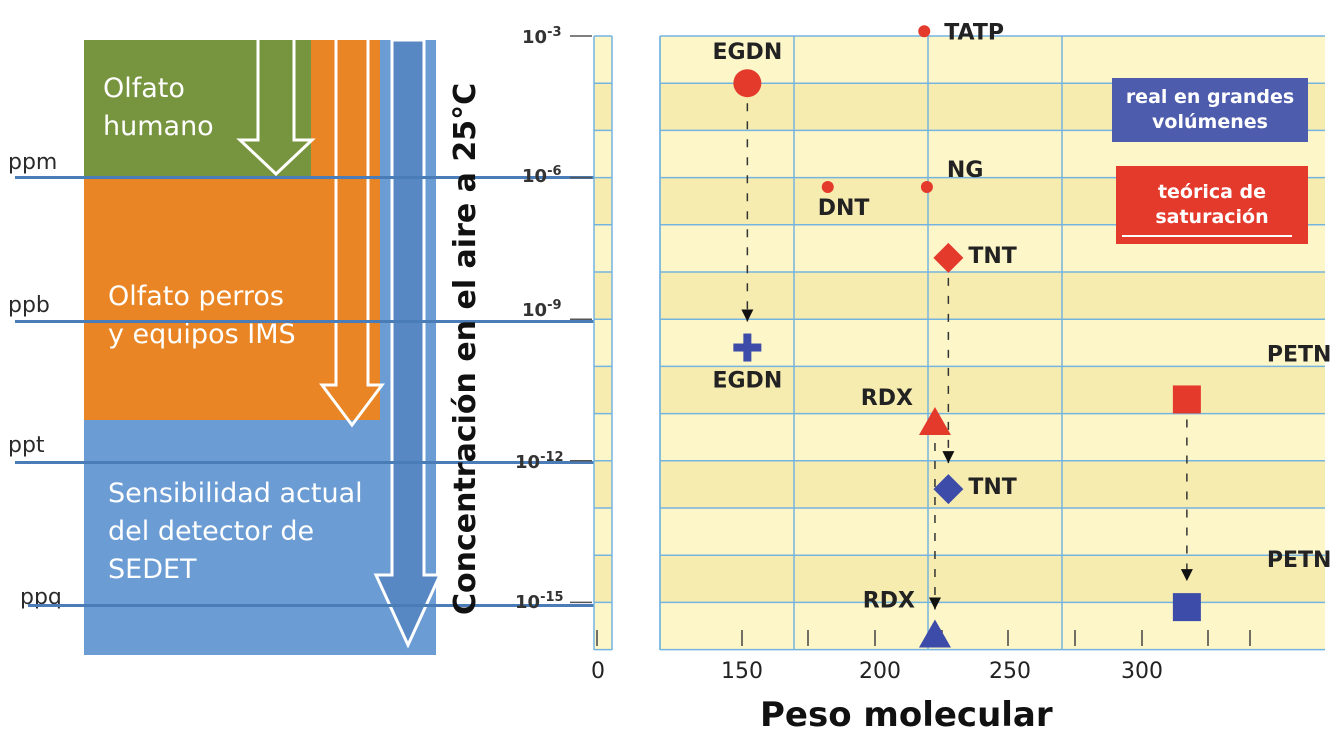 The image size is (1330, 737). Describe the element at coordinates (1186, 399) in the screenshot. I see `teorica-petn-marker` at that location.